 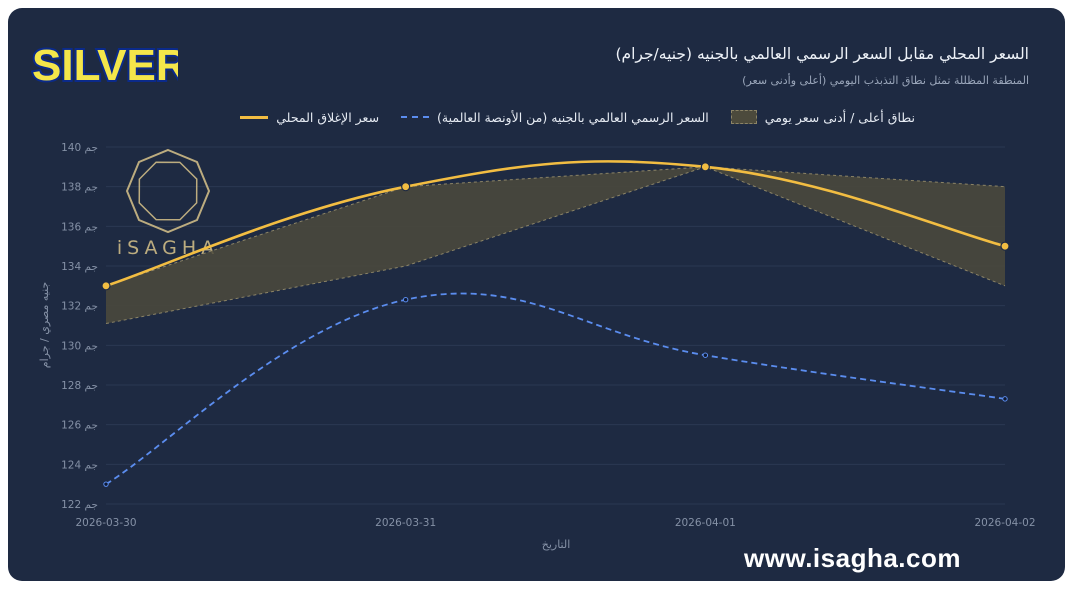 What do you see at coordinates (79, 386) in the screenshot?
I see `y-tick-label: 128 جم` at bounding box center [79, 386].